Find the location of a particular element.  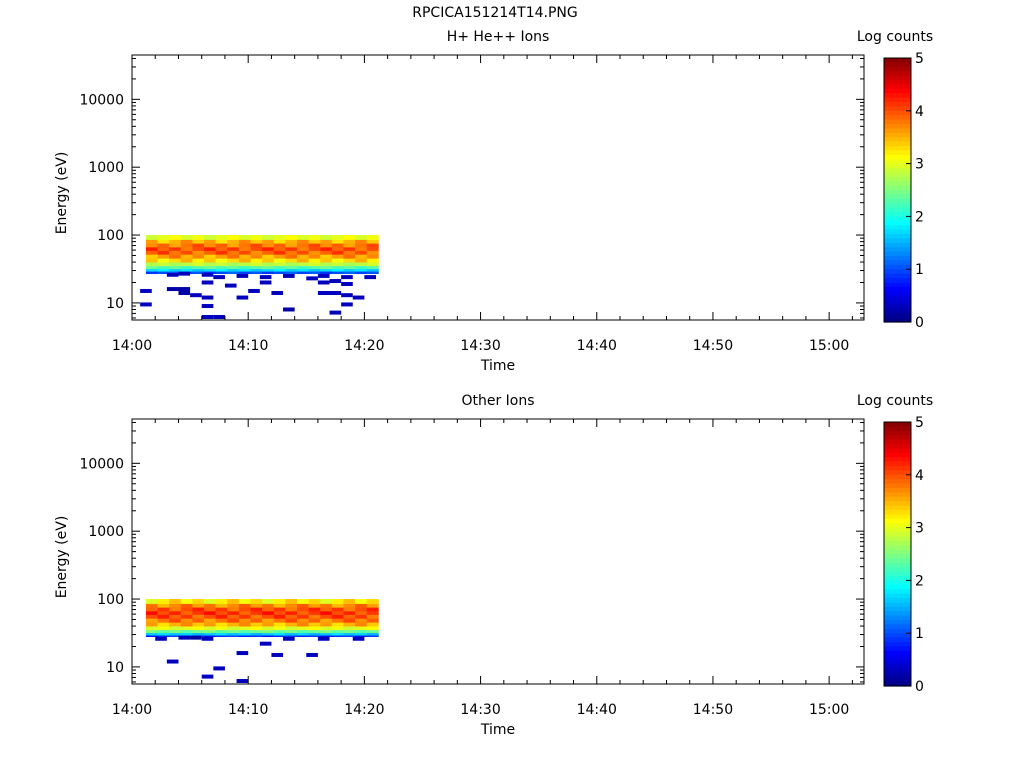

x-tick-label: 14:00 is located at coordinates (132, 710).